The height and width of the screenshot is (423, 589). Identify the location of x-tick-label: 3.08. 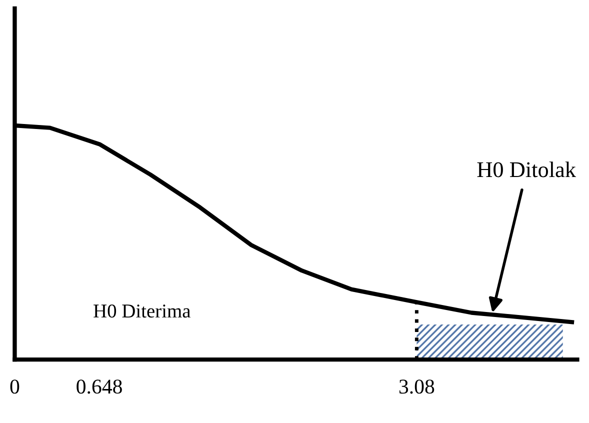
(416, 387).